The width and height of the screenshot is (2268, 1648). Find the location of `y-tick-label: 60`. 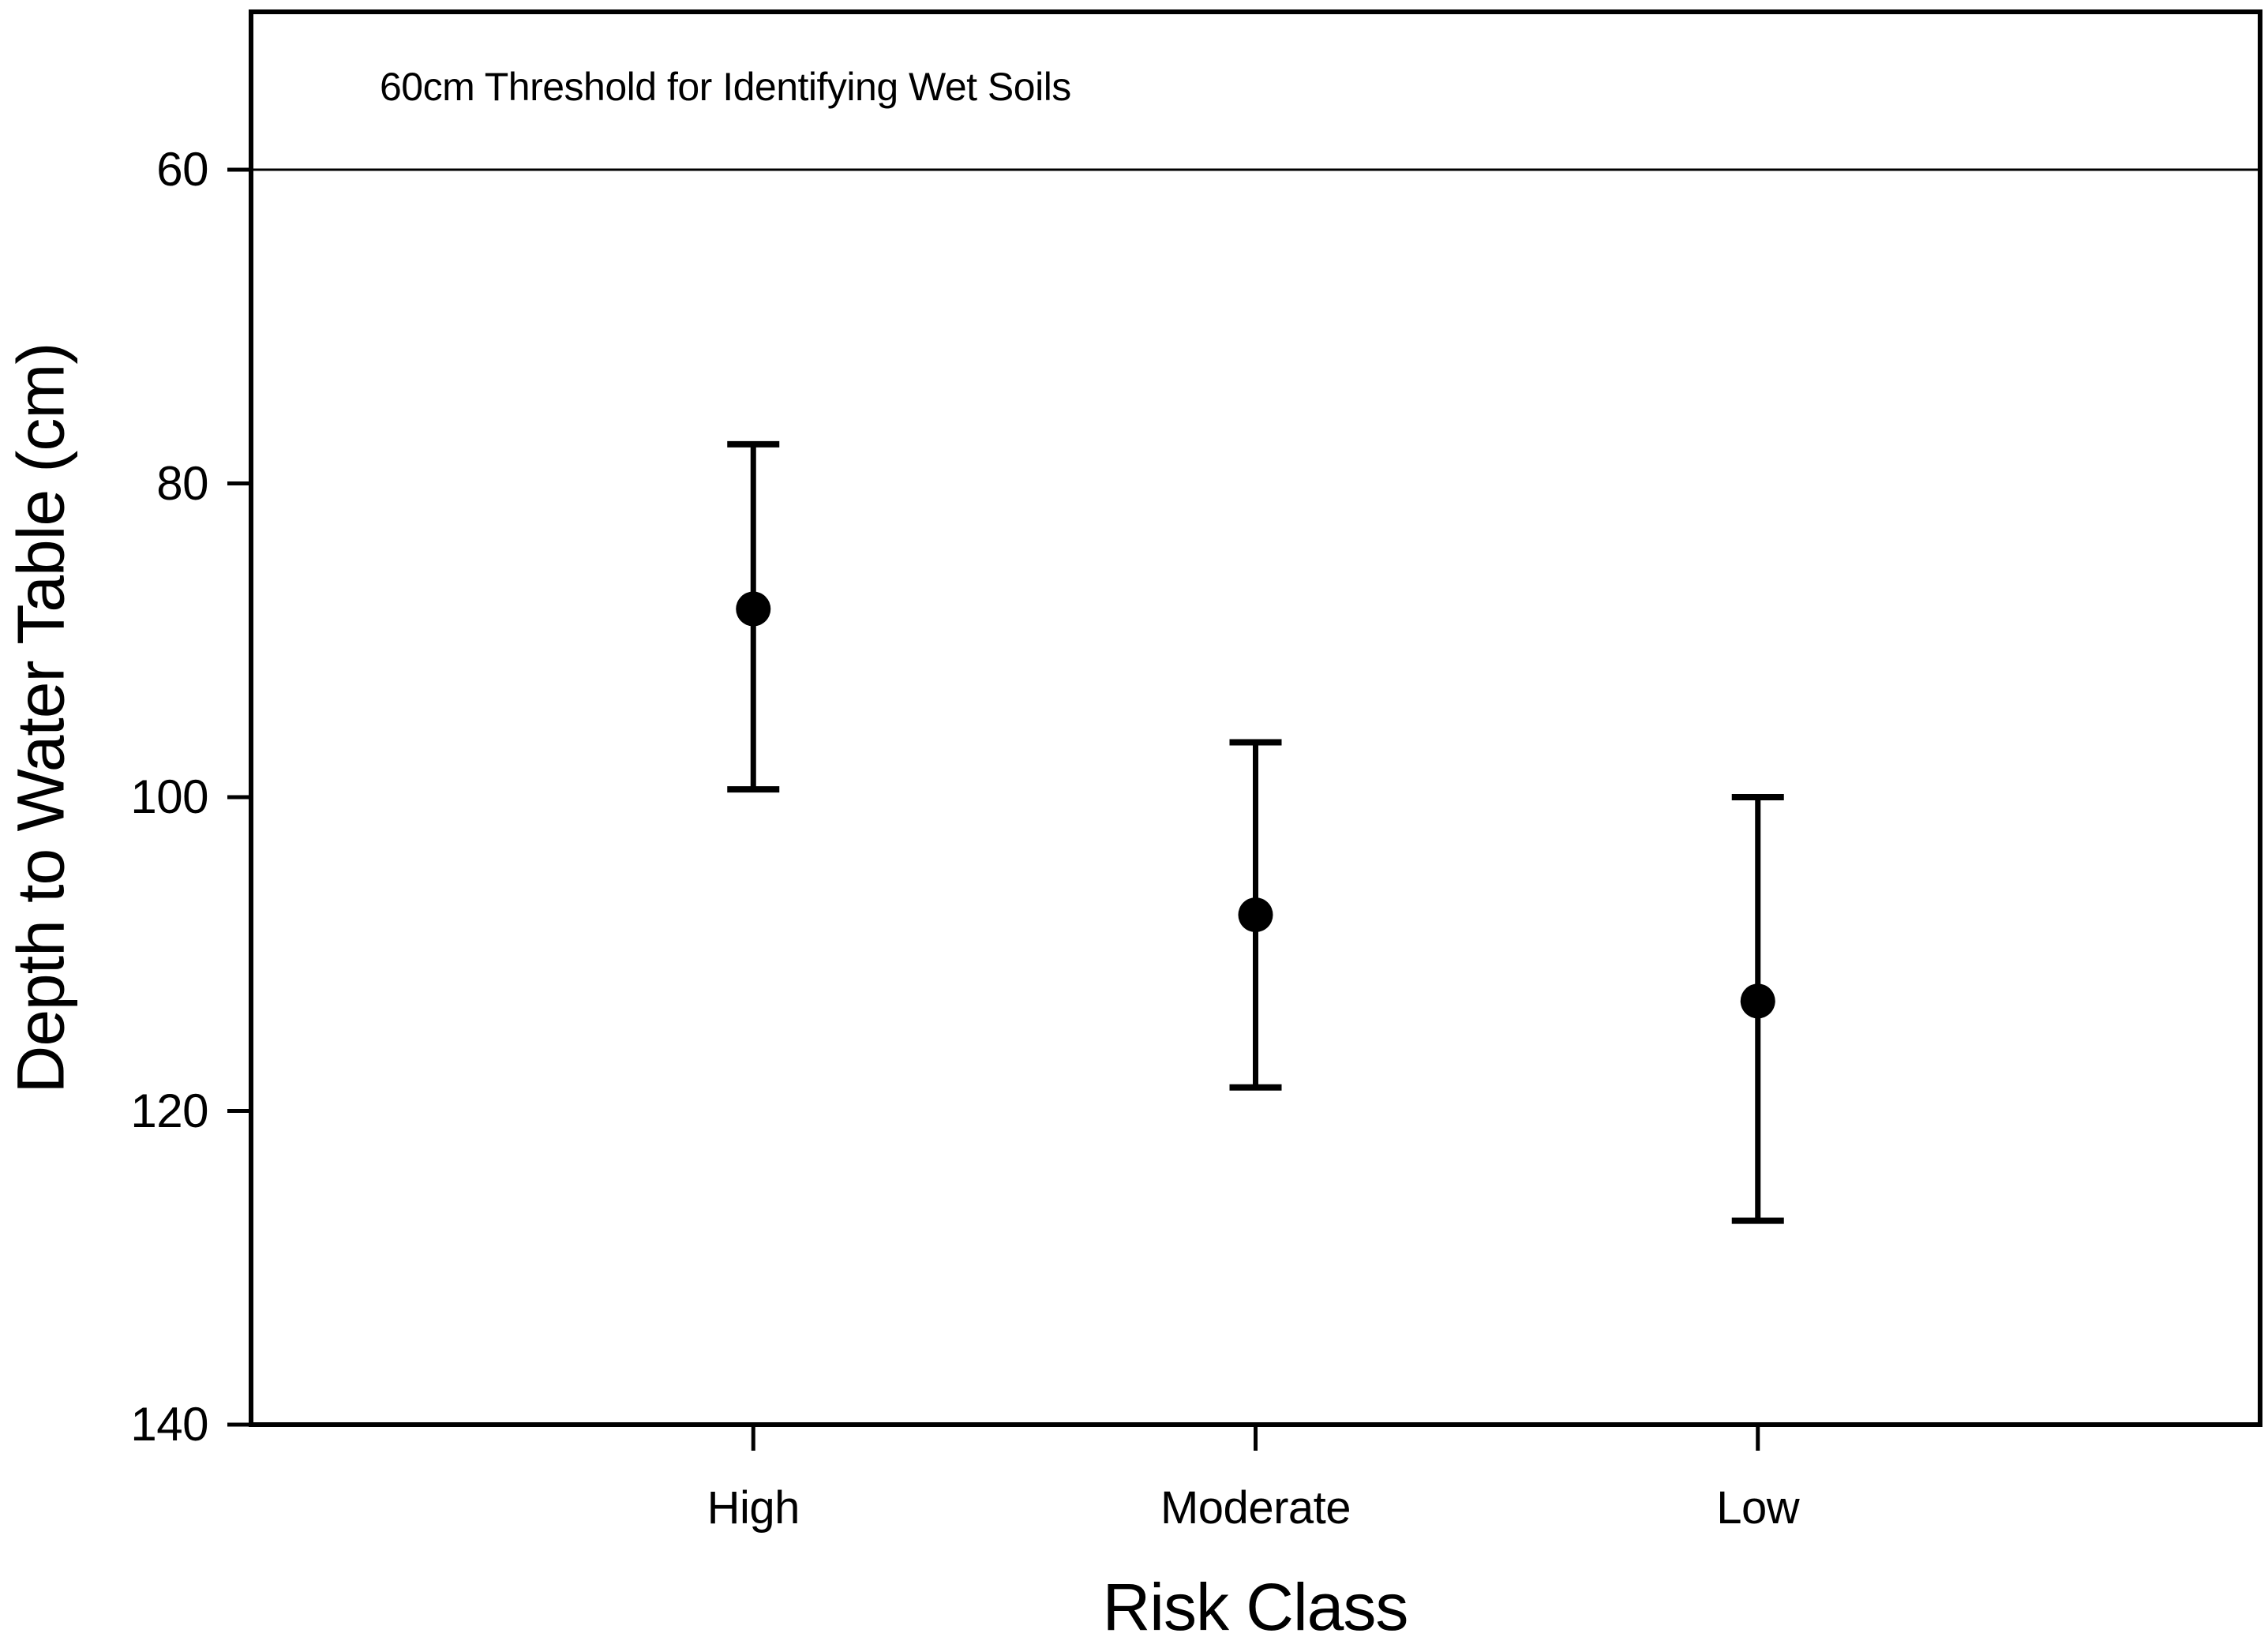

y-tick-label: 60 is located at coordinates (182, 170).